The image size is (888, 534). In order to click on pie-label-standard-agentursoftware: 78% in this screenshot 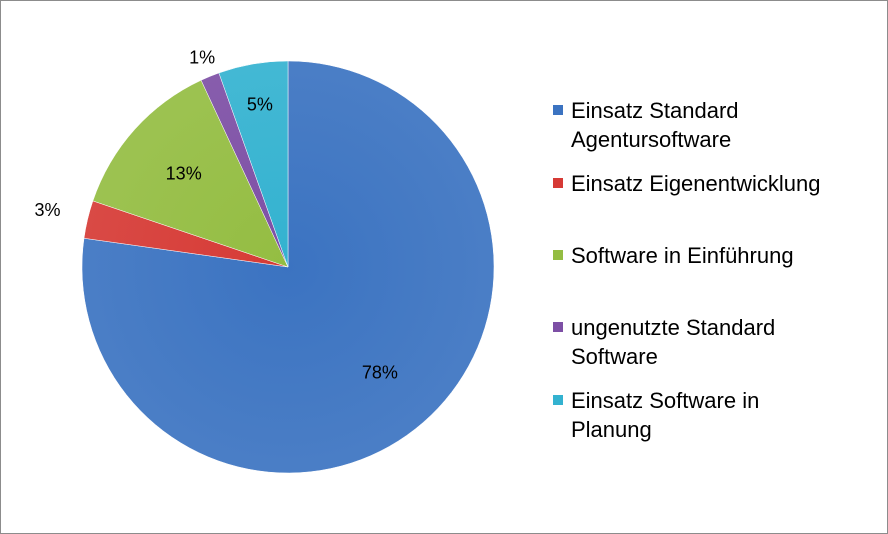, I will do `click(380, 373)`.